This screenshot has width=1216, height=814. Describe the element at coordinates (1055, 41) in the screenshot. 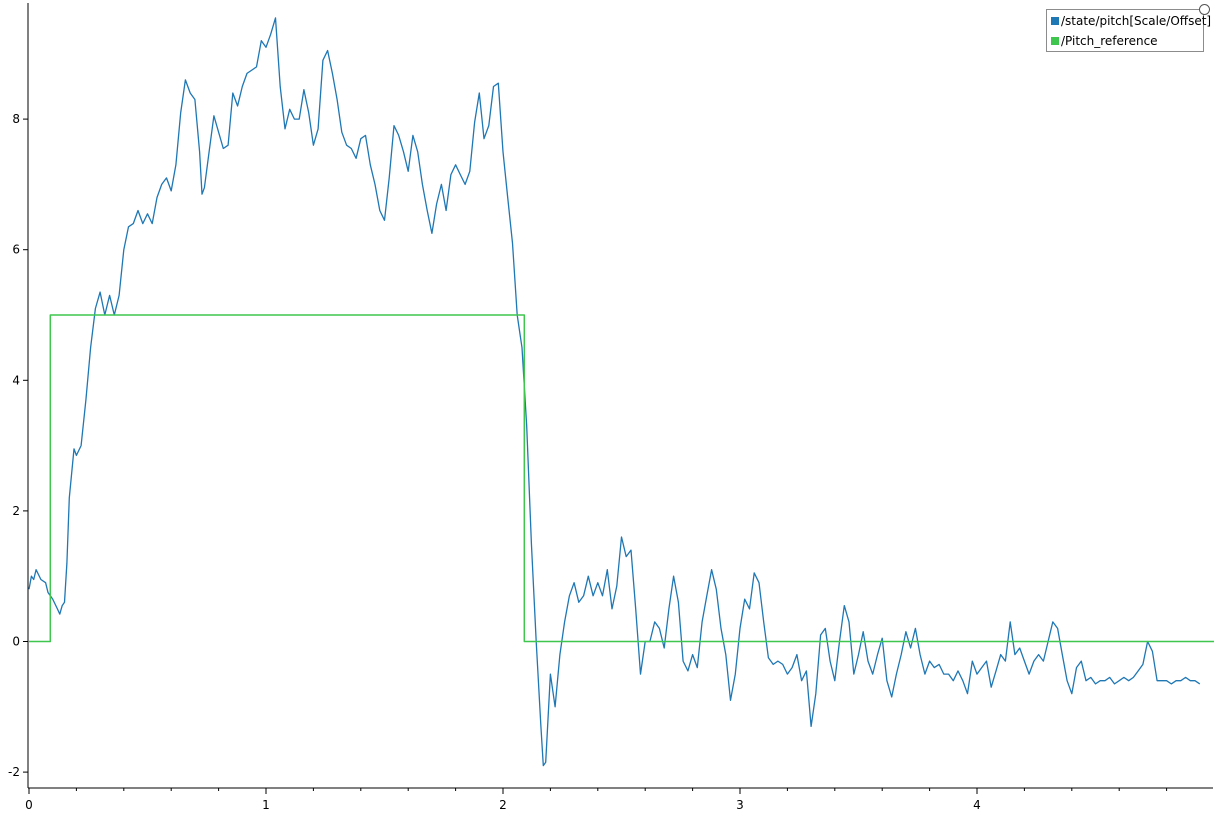

I see `legend-swatch-pitch-reference` at that location.